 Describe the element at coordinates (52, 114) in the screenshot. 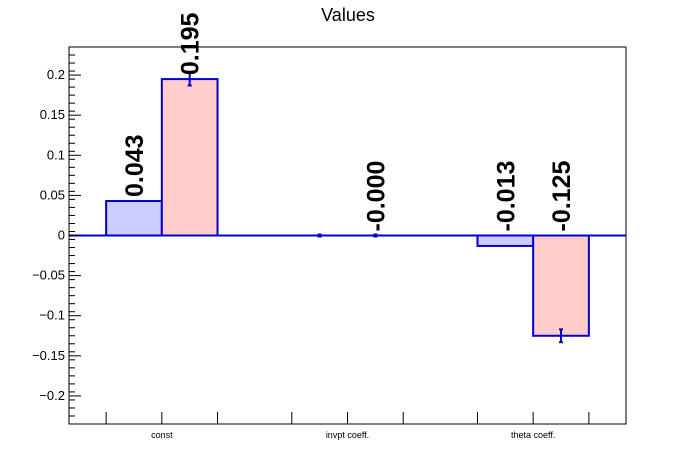

I see `y-tick-label: 0.15` at that location.